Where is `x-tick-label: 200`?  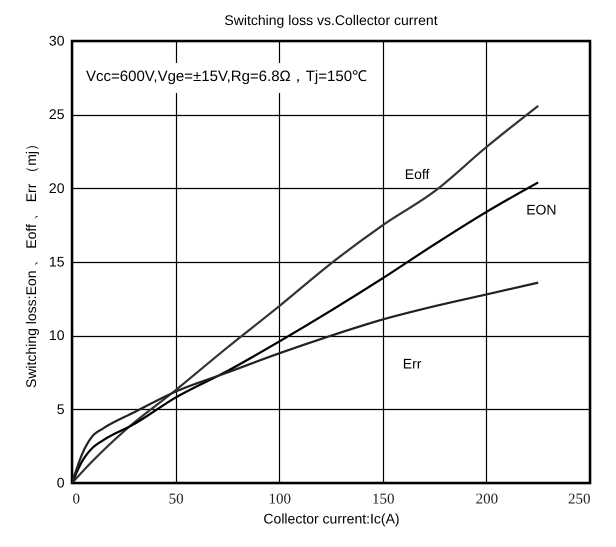
x-tick-label: 200 is located at coordinates (487, 500).